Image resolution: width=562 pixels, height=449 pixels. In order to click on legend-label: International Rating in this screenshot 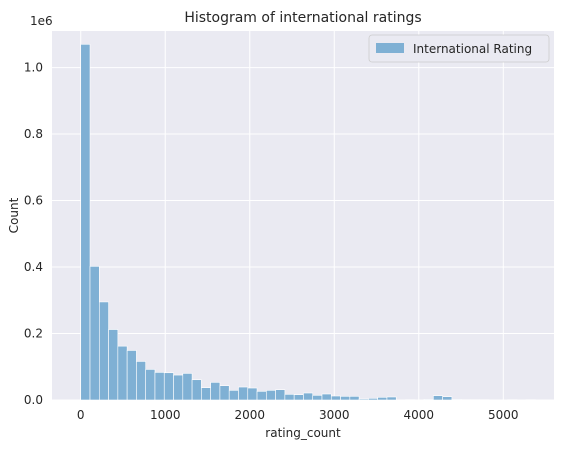, I will do `click(472, 49)`.